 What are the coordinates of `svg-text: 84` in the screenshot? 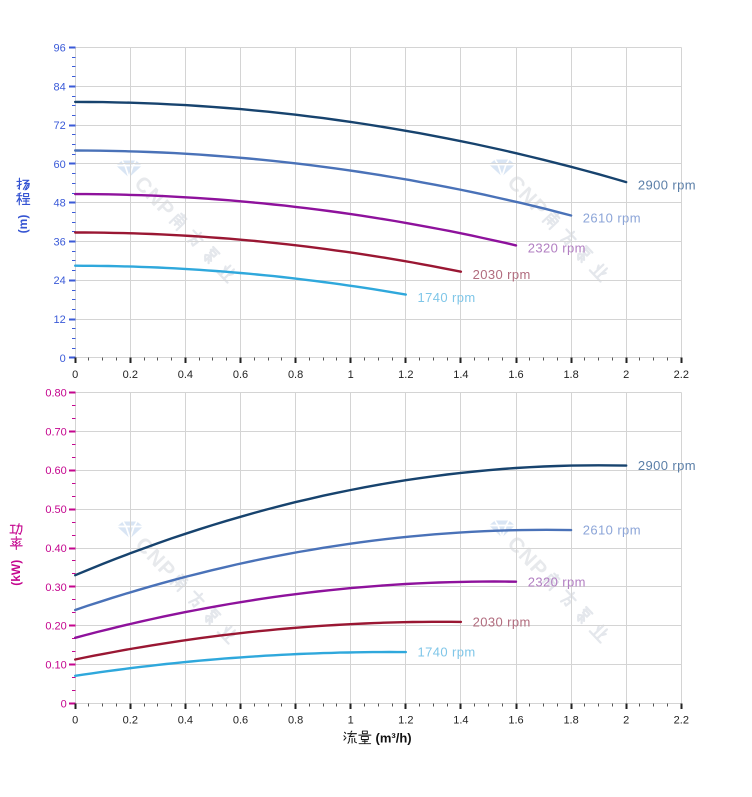 It's located at (60, 87).